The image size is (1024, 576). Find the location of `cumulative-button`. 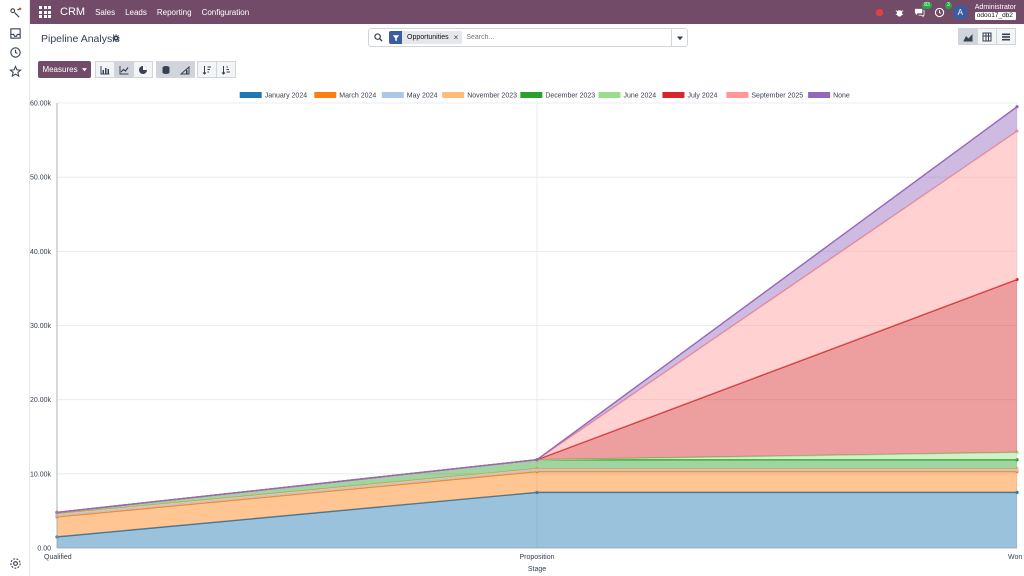

cumulative-button is located at coordinates (185, 69).